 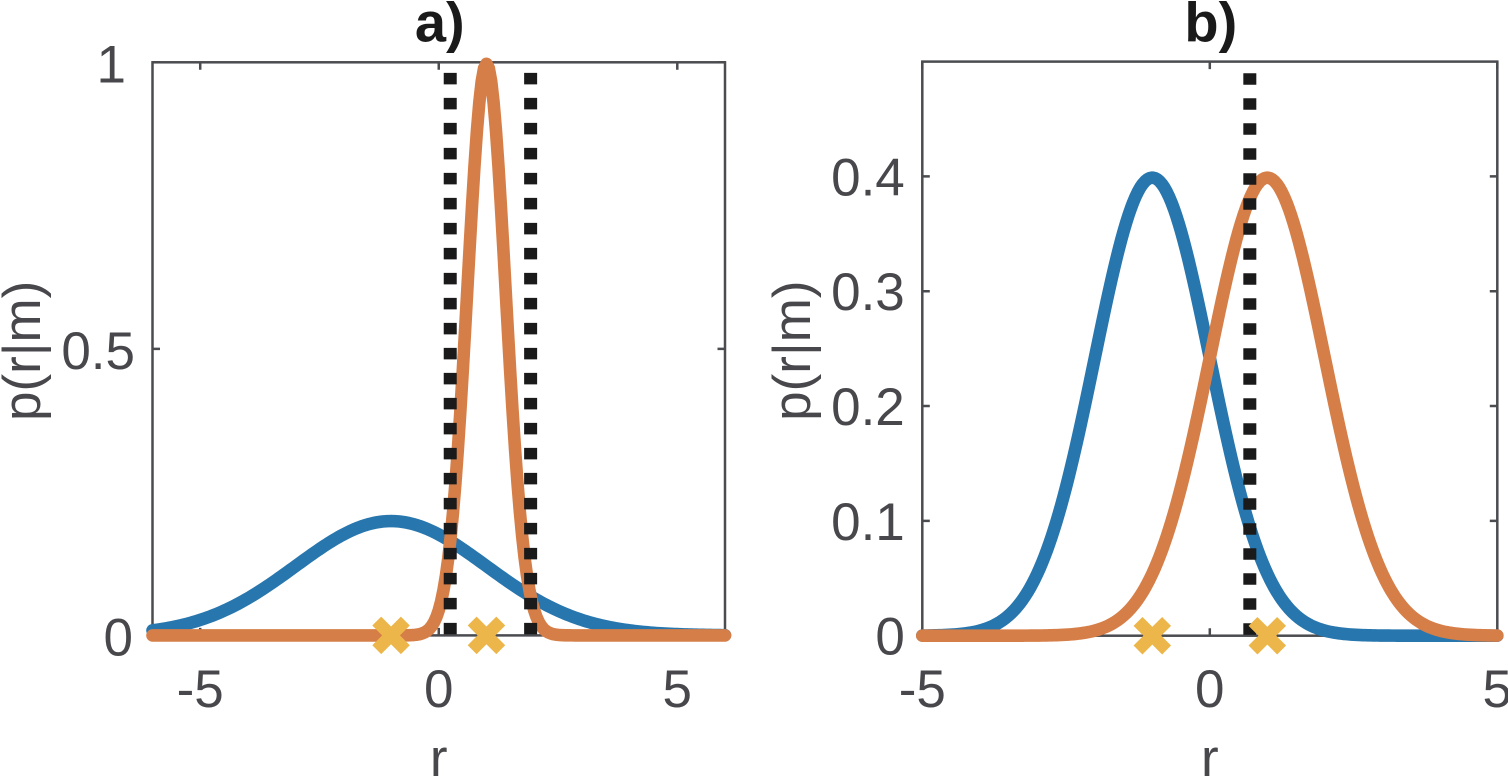 What do you see at coordinates (868, 522) in the screenshot?
I see `svg-text: 0.1` at bounding box center [868, 522].